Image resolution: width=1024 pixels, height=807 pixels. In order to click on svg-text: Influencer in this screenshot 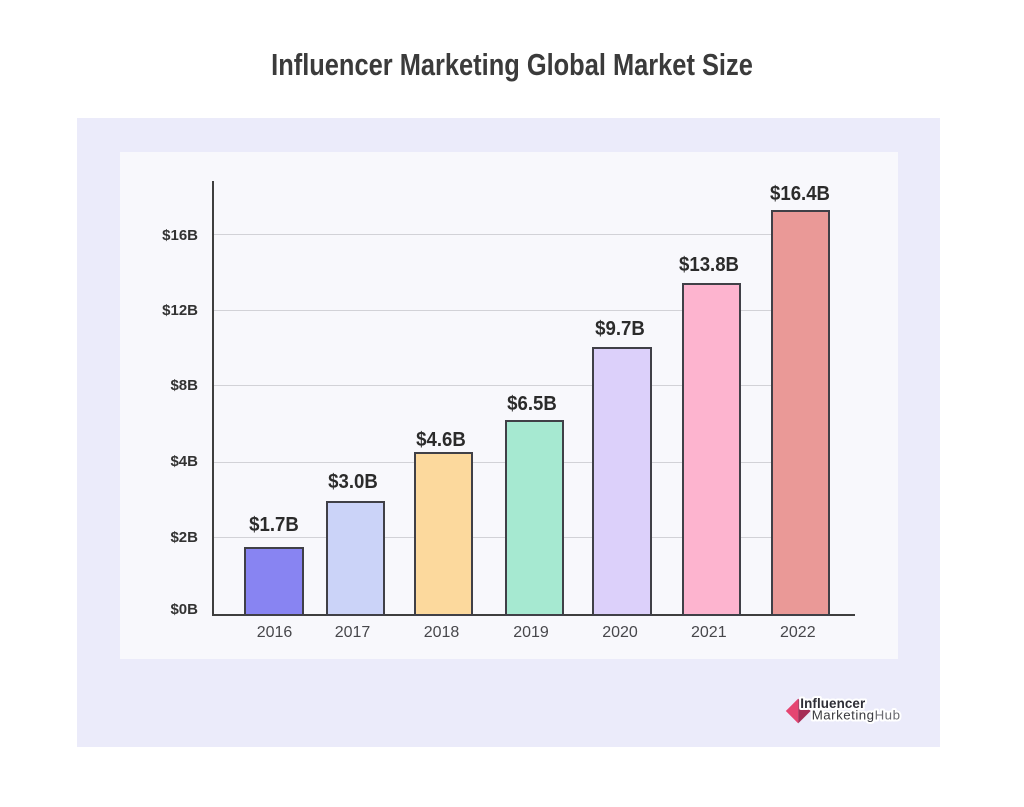, I will do `click(833, 703)`.